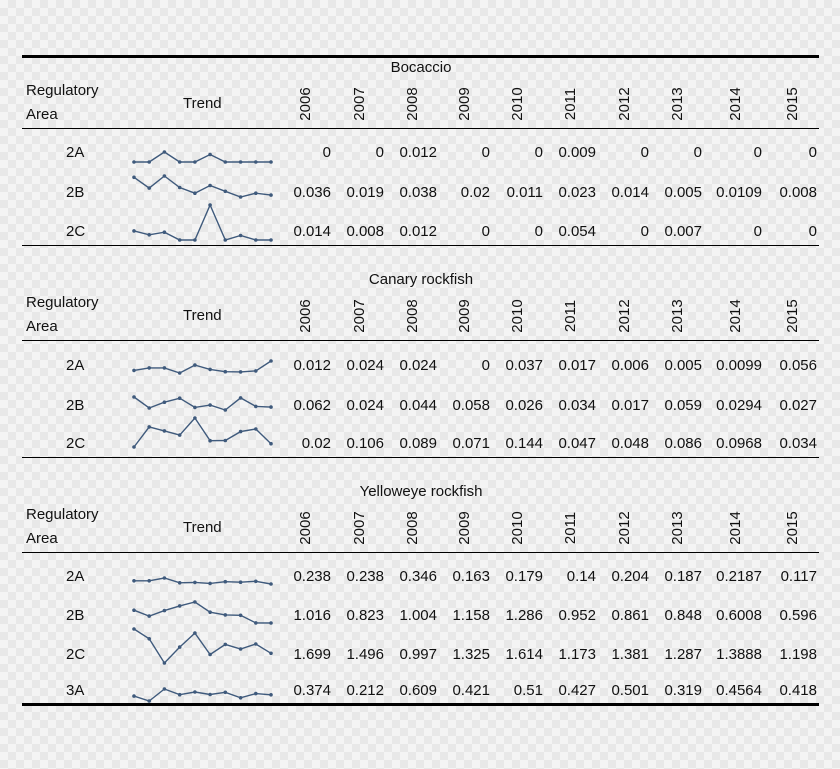  Describe the element at coordinates (365, 690) in the screenshot. I see `table-cell-value: 0.212` at that location.